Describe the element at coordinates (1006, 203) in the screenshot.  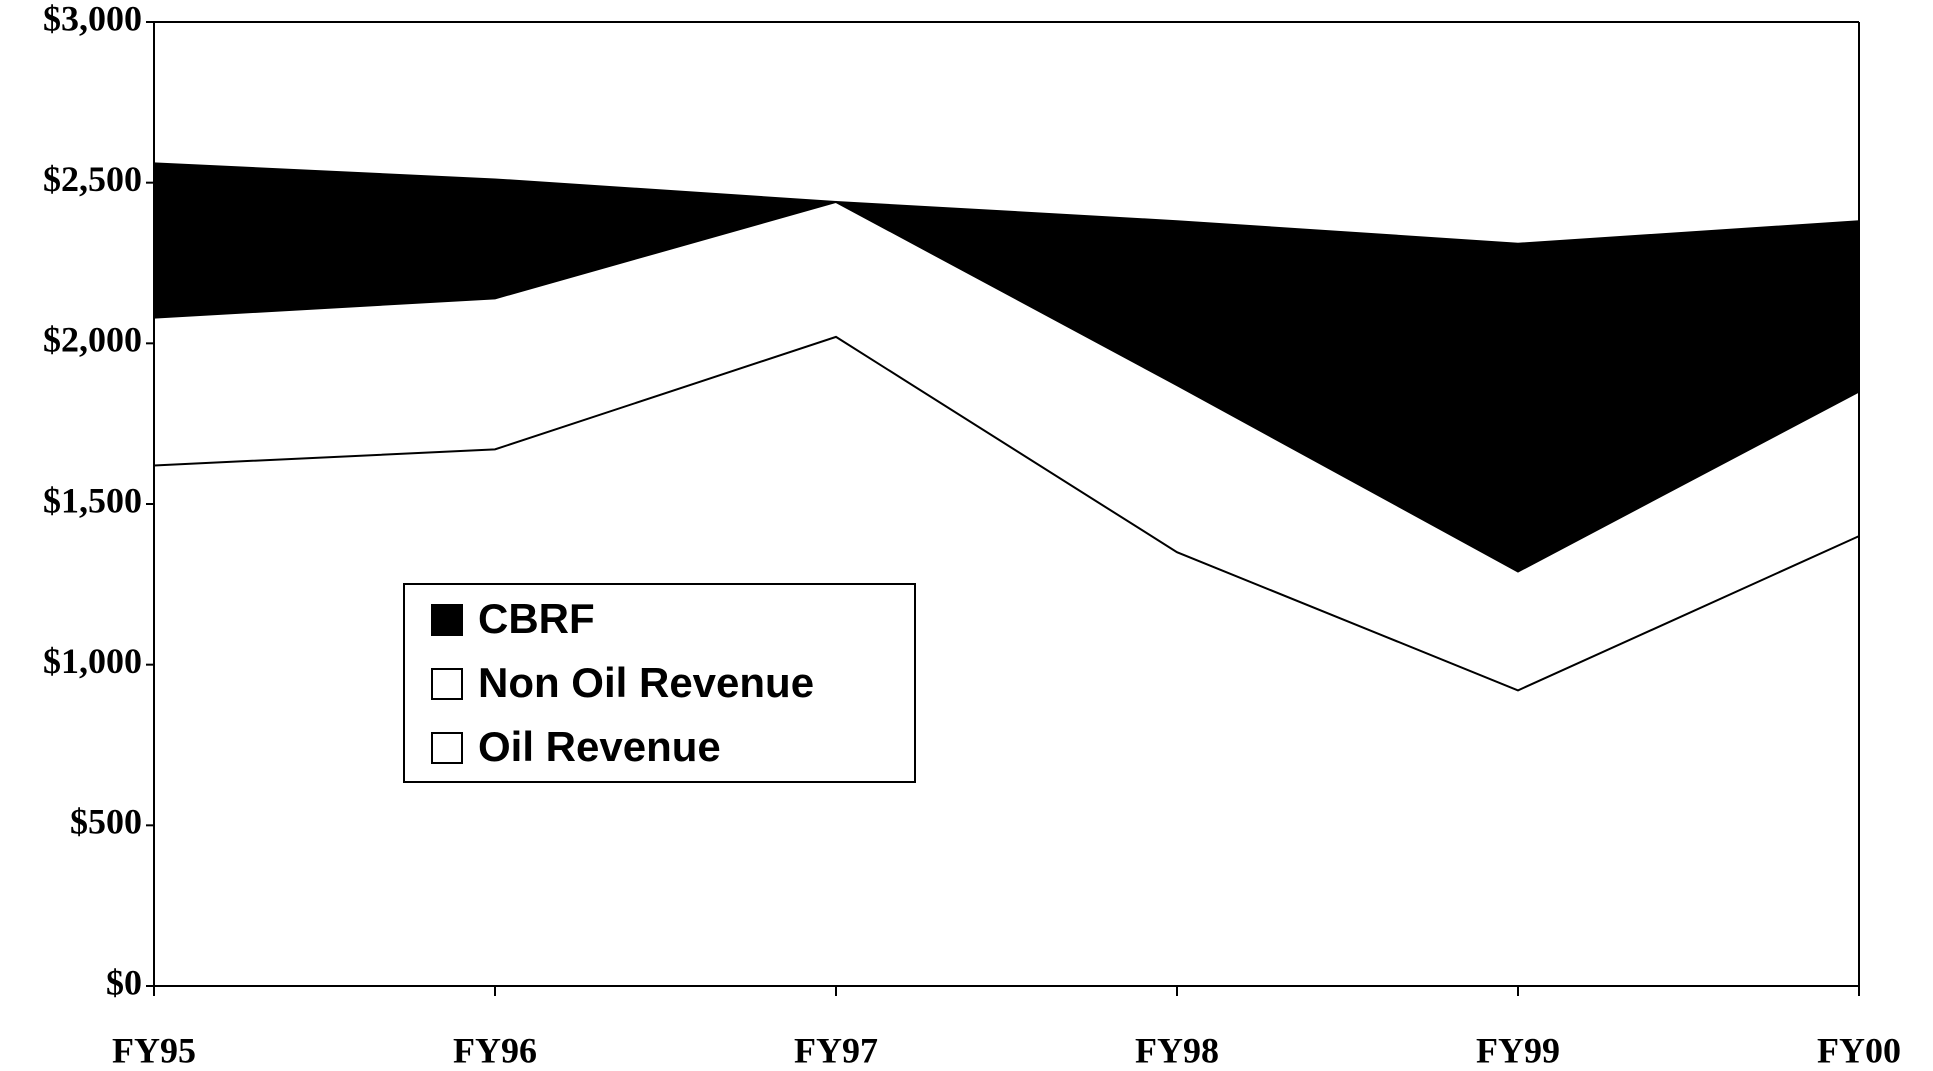
I see `area-edge` at that location.